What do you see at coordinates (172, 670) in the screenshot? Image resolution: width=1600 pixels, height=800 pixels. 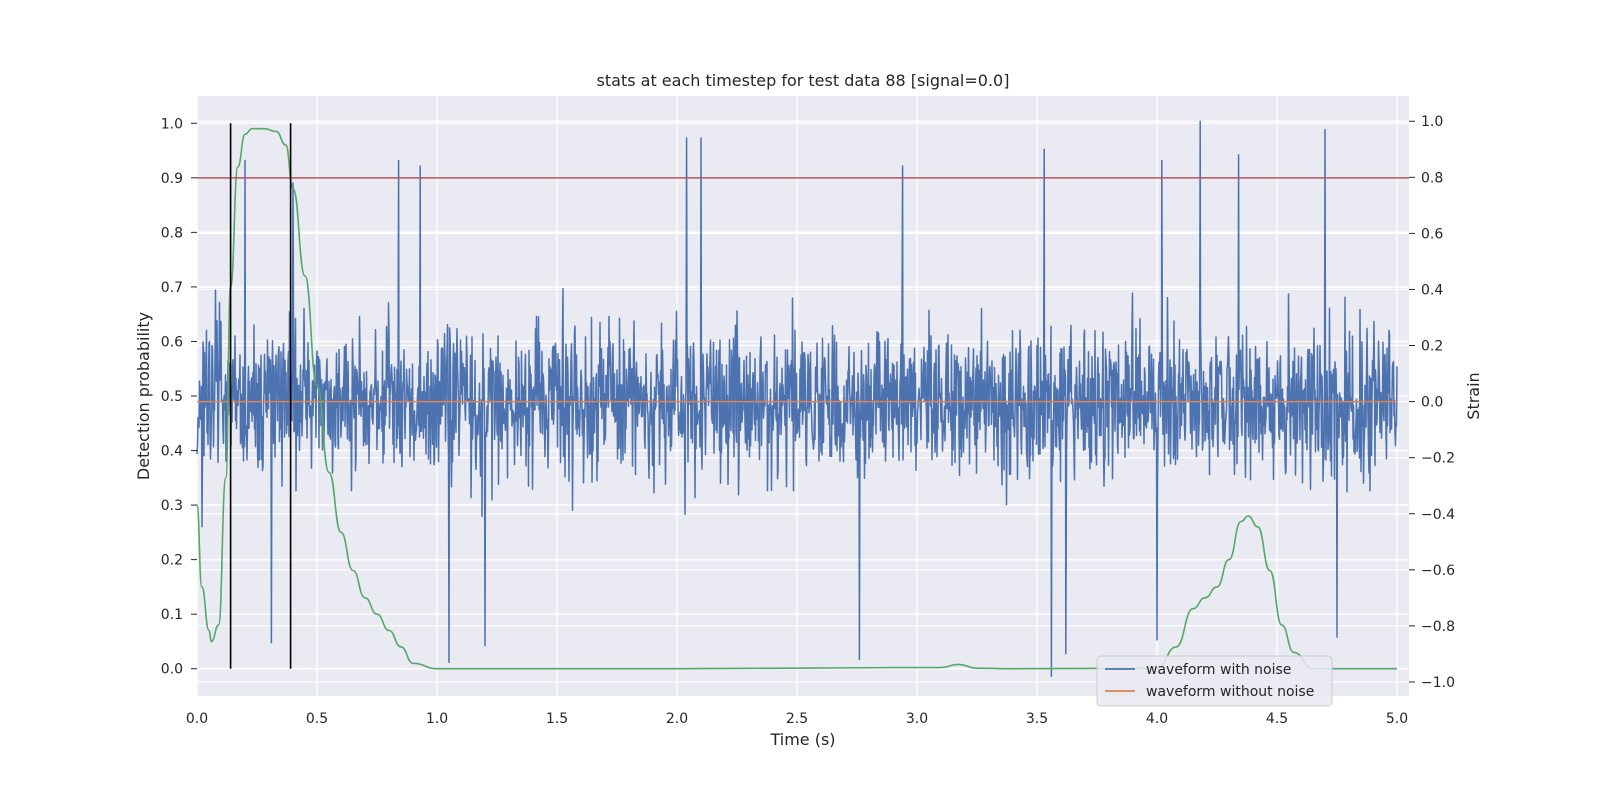 I see `y-tick-label: 0.0` at bounding box center [172, 670].